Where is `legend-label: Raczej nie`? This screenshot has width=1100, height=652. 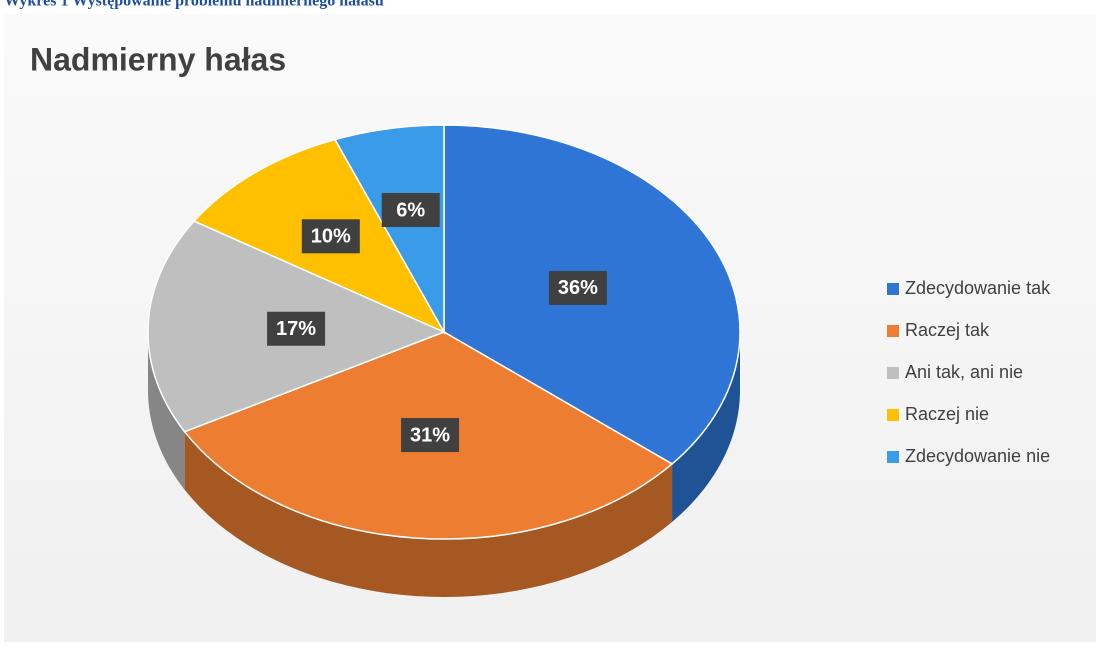
legend-label: Raczej nie is located at coordinates (947, 414).